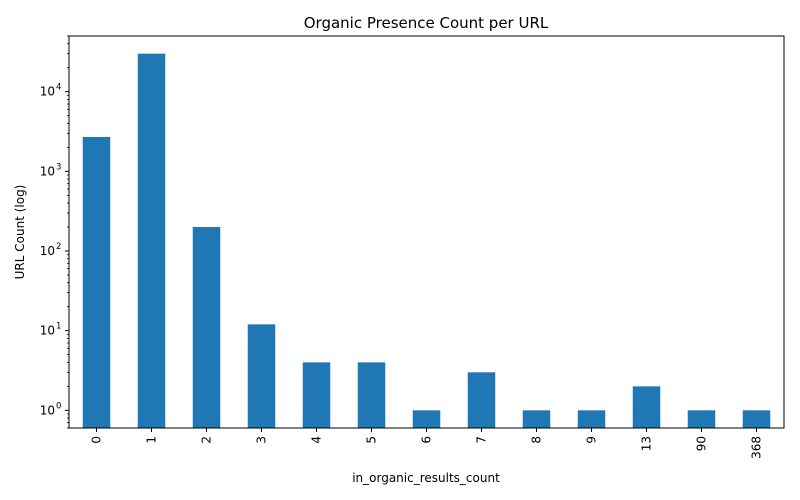  Describe the element at coordinates (58, 88) in the screenshot. I see `y-tick-exponent: 4` at that location.